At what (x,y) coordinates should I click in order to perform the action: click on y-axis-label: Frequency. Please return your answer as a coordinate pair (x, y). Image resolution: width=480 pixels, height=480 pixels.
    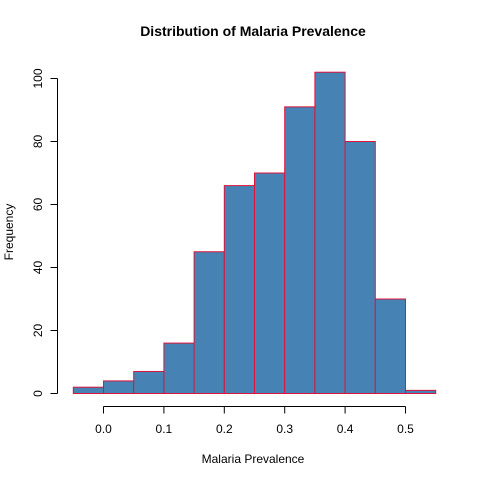
    Looking at the image, I should click on (9, 232).